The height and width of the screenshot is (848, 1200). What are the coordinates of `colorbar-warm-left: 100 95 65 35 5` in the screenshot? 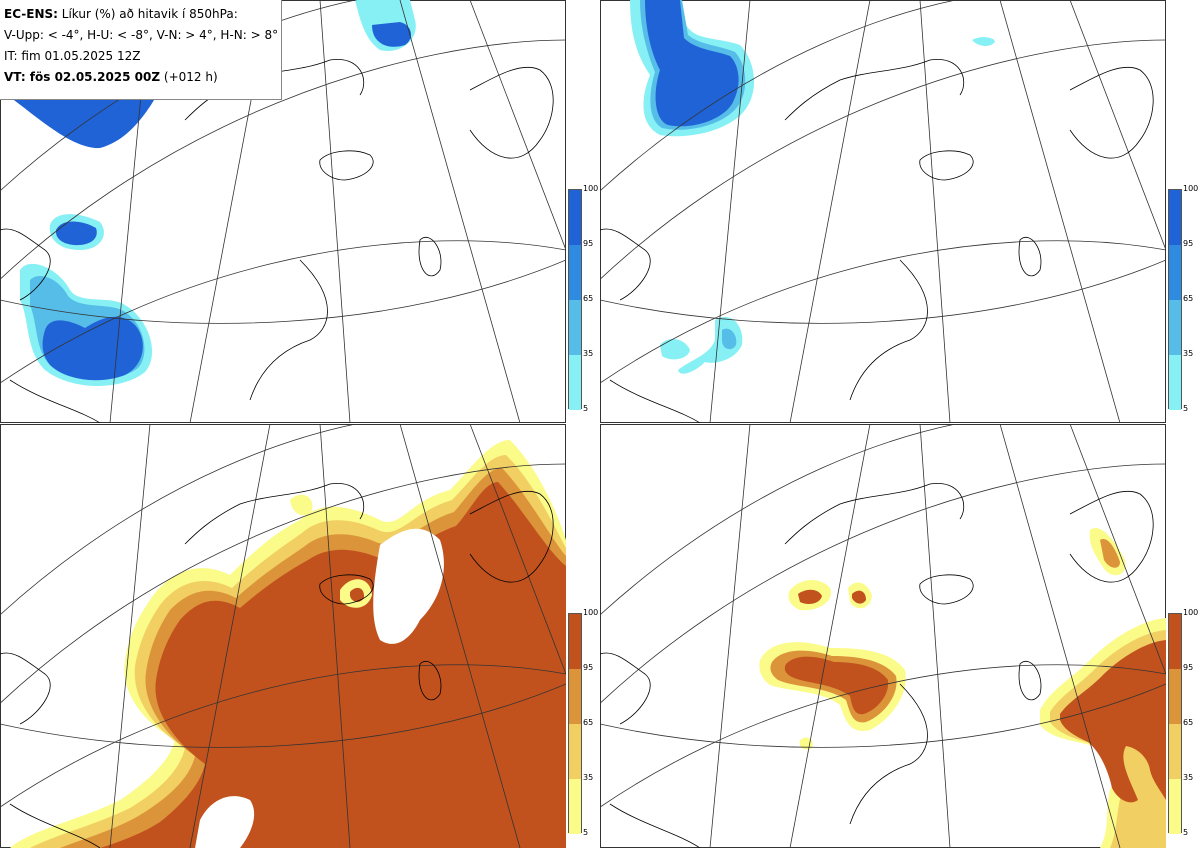 It's located at (588, 723).